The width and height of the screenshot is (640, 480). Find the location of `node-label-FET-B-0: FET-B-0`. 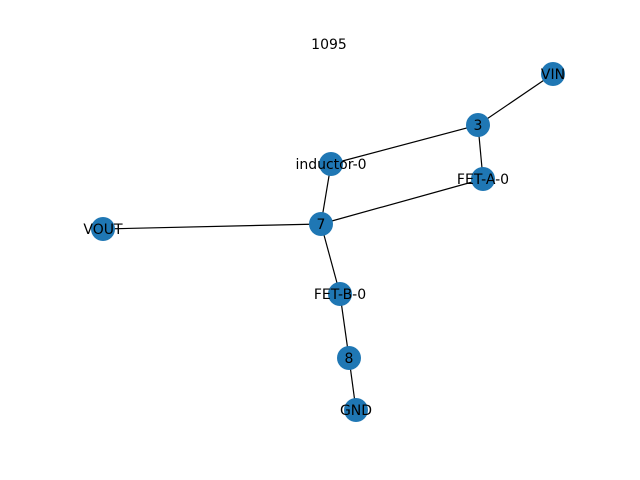

node-label-FET-B-0: FET-B-0 is located at coordinates (340, 295).